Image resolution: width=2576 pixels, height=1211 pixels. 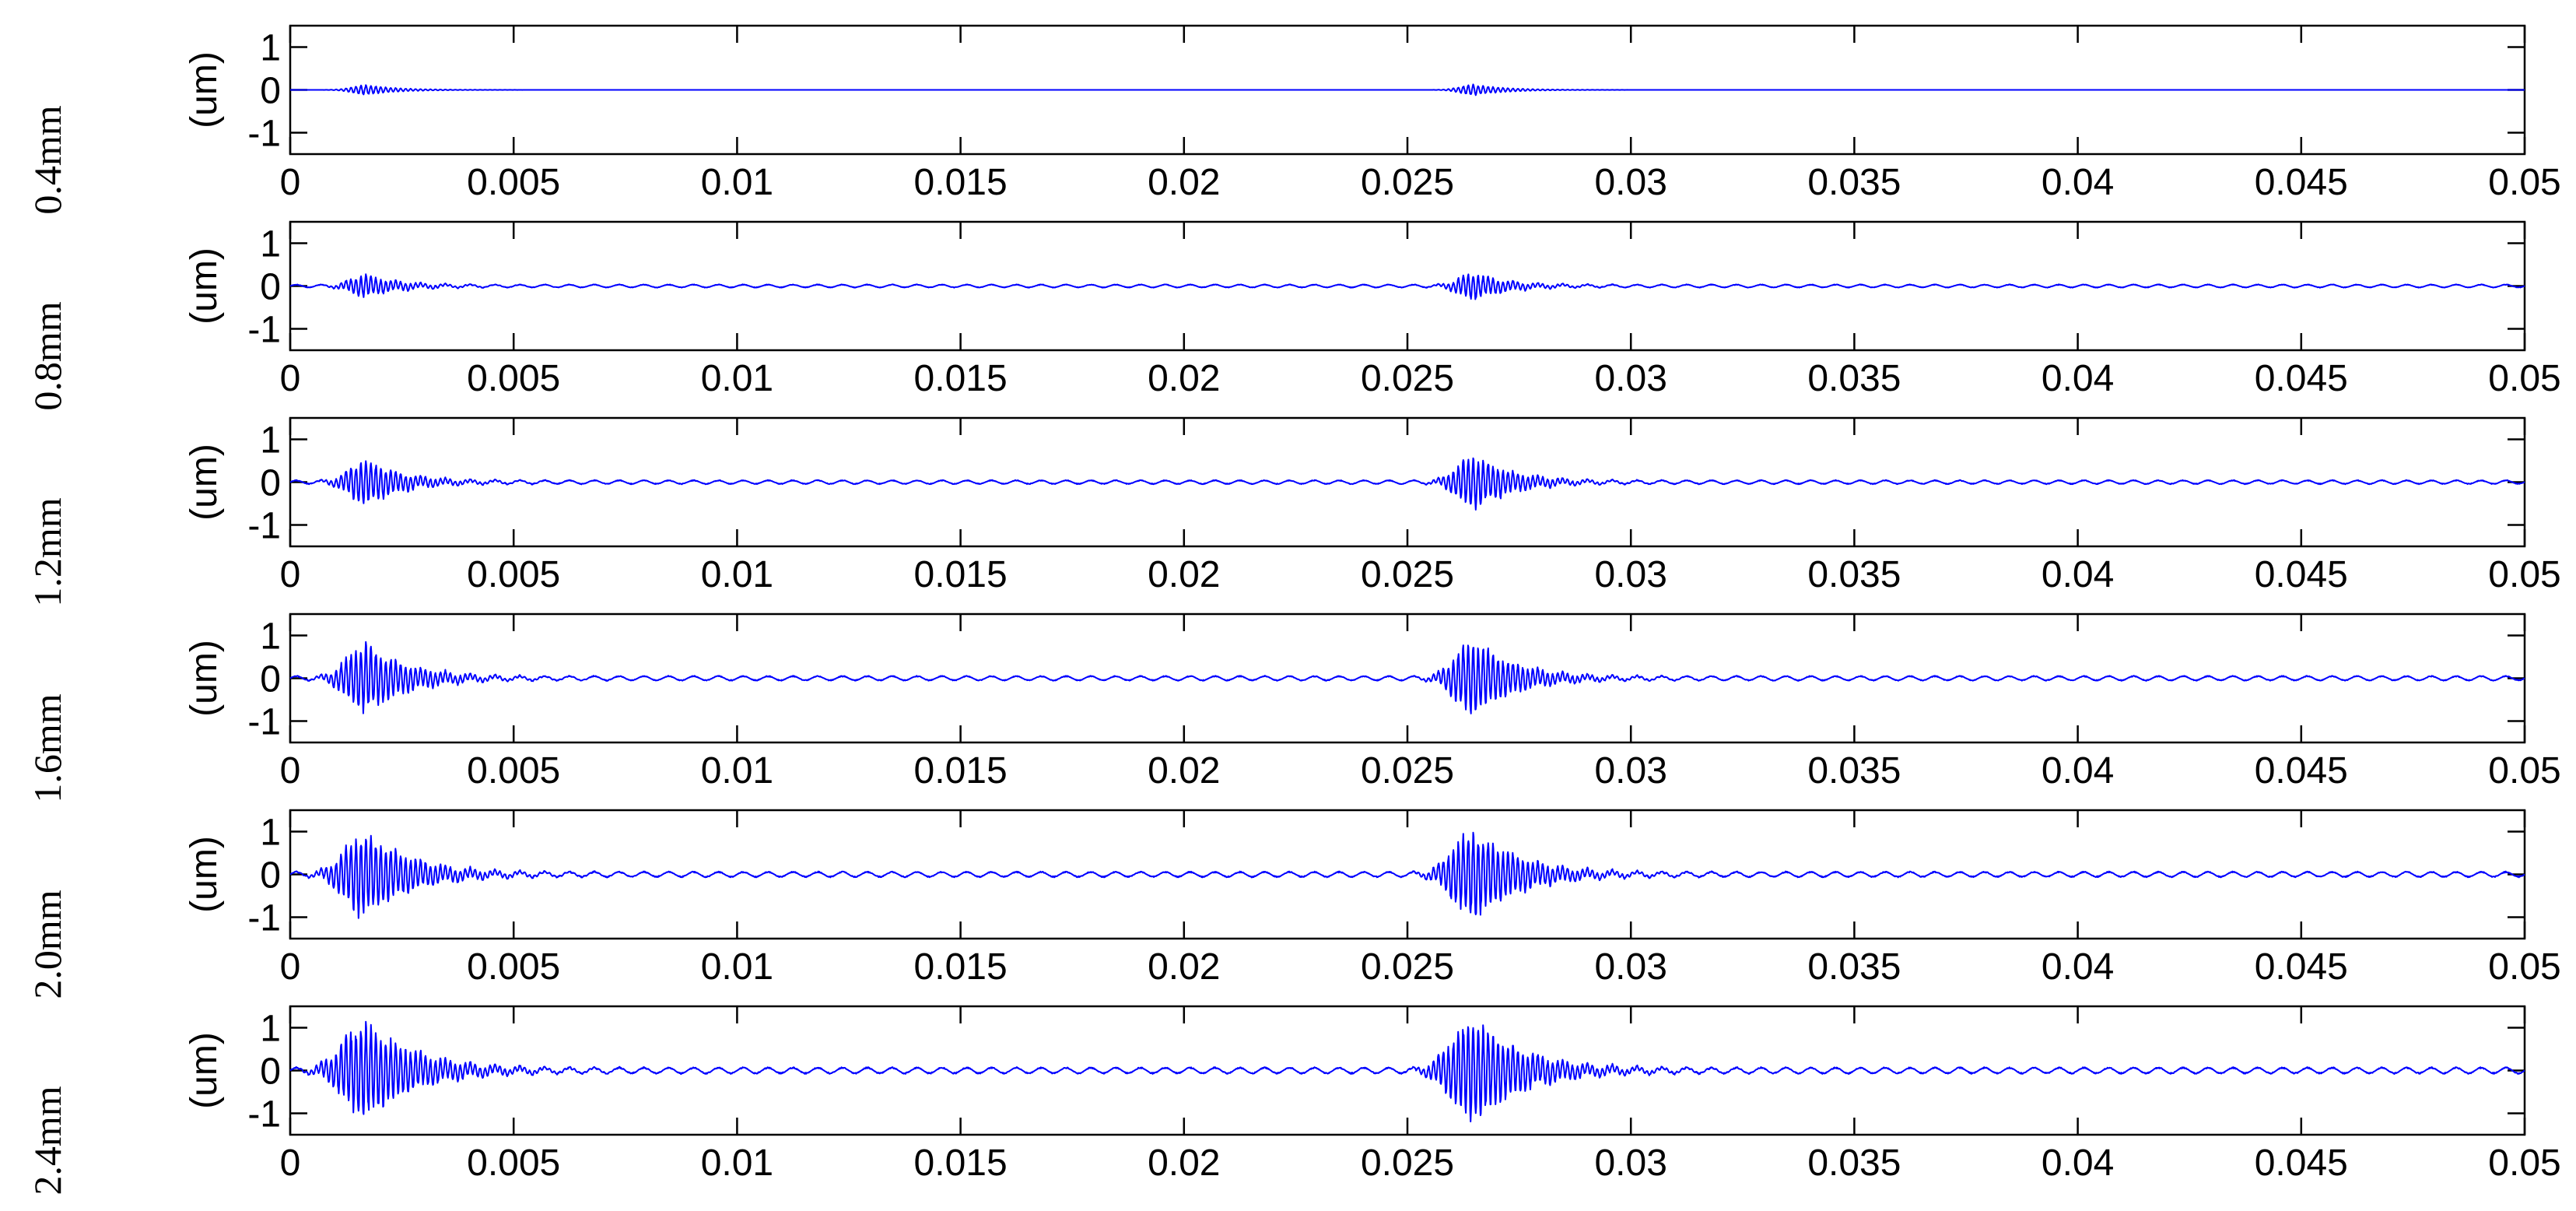 What do you see at coordinates (47, 747) in the screenshot?
I see `thickness-label: 1.6mm` at bounding box center [47, 747].